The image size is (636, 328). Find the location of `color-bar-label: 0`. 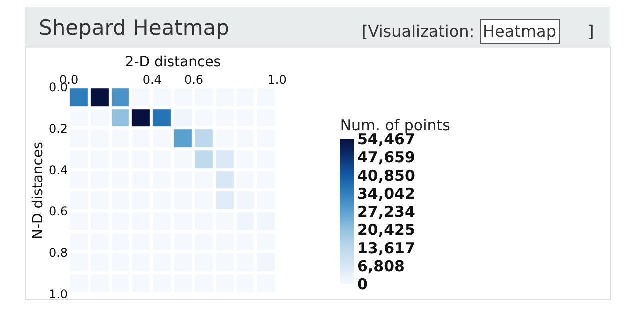

color-bar-label: 0 is located at coordinates (363, 285).